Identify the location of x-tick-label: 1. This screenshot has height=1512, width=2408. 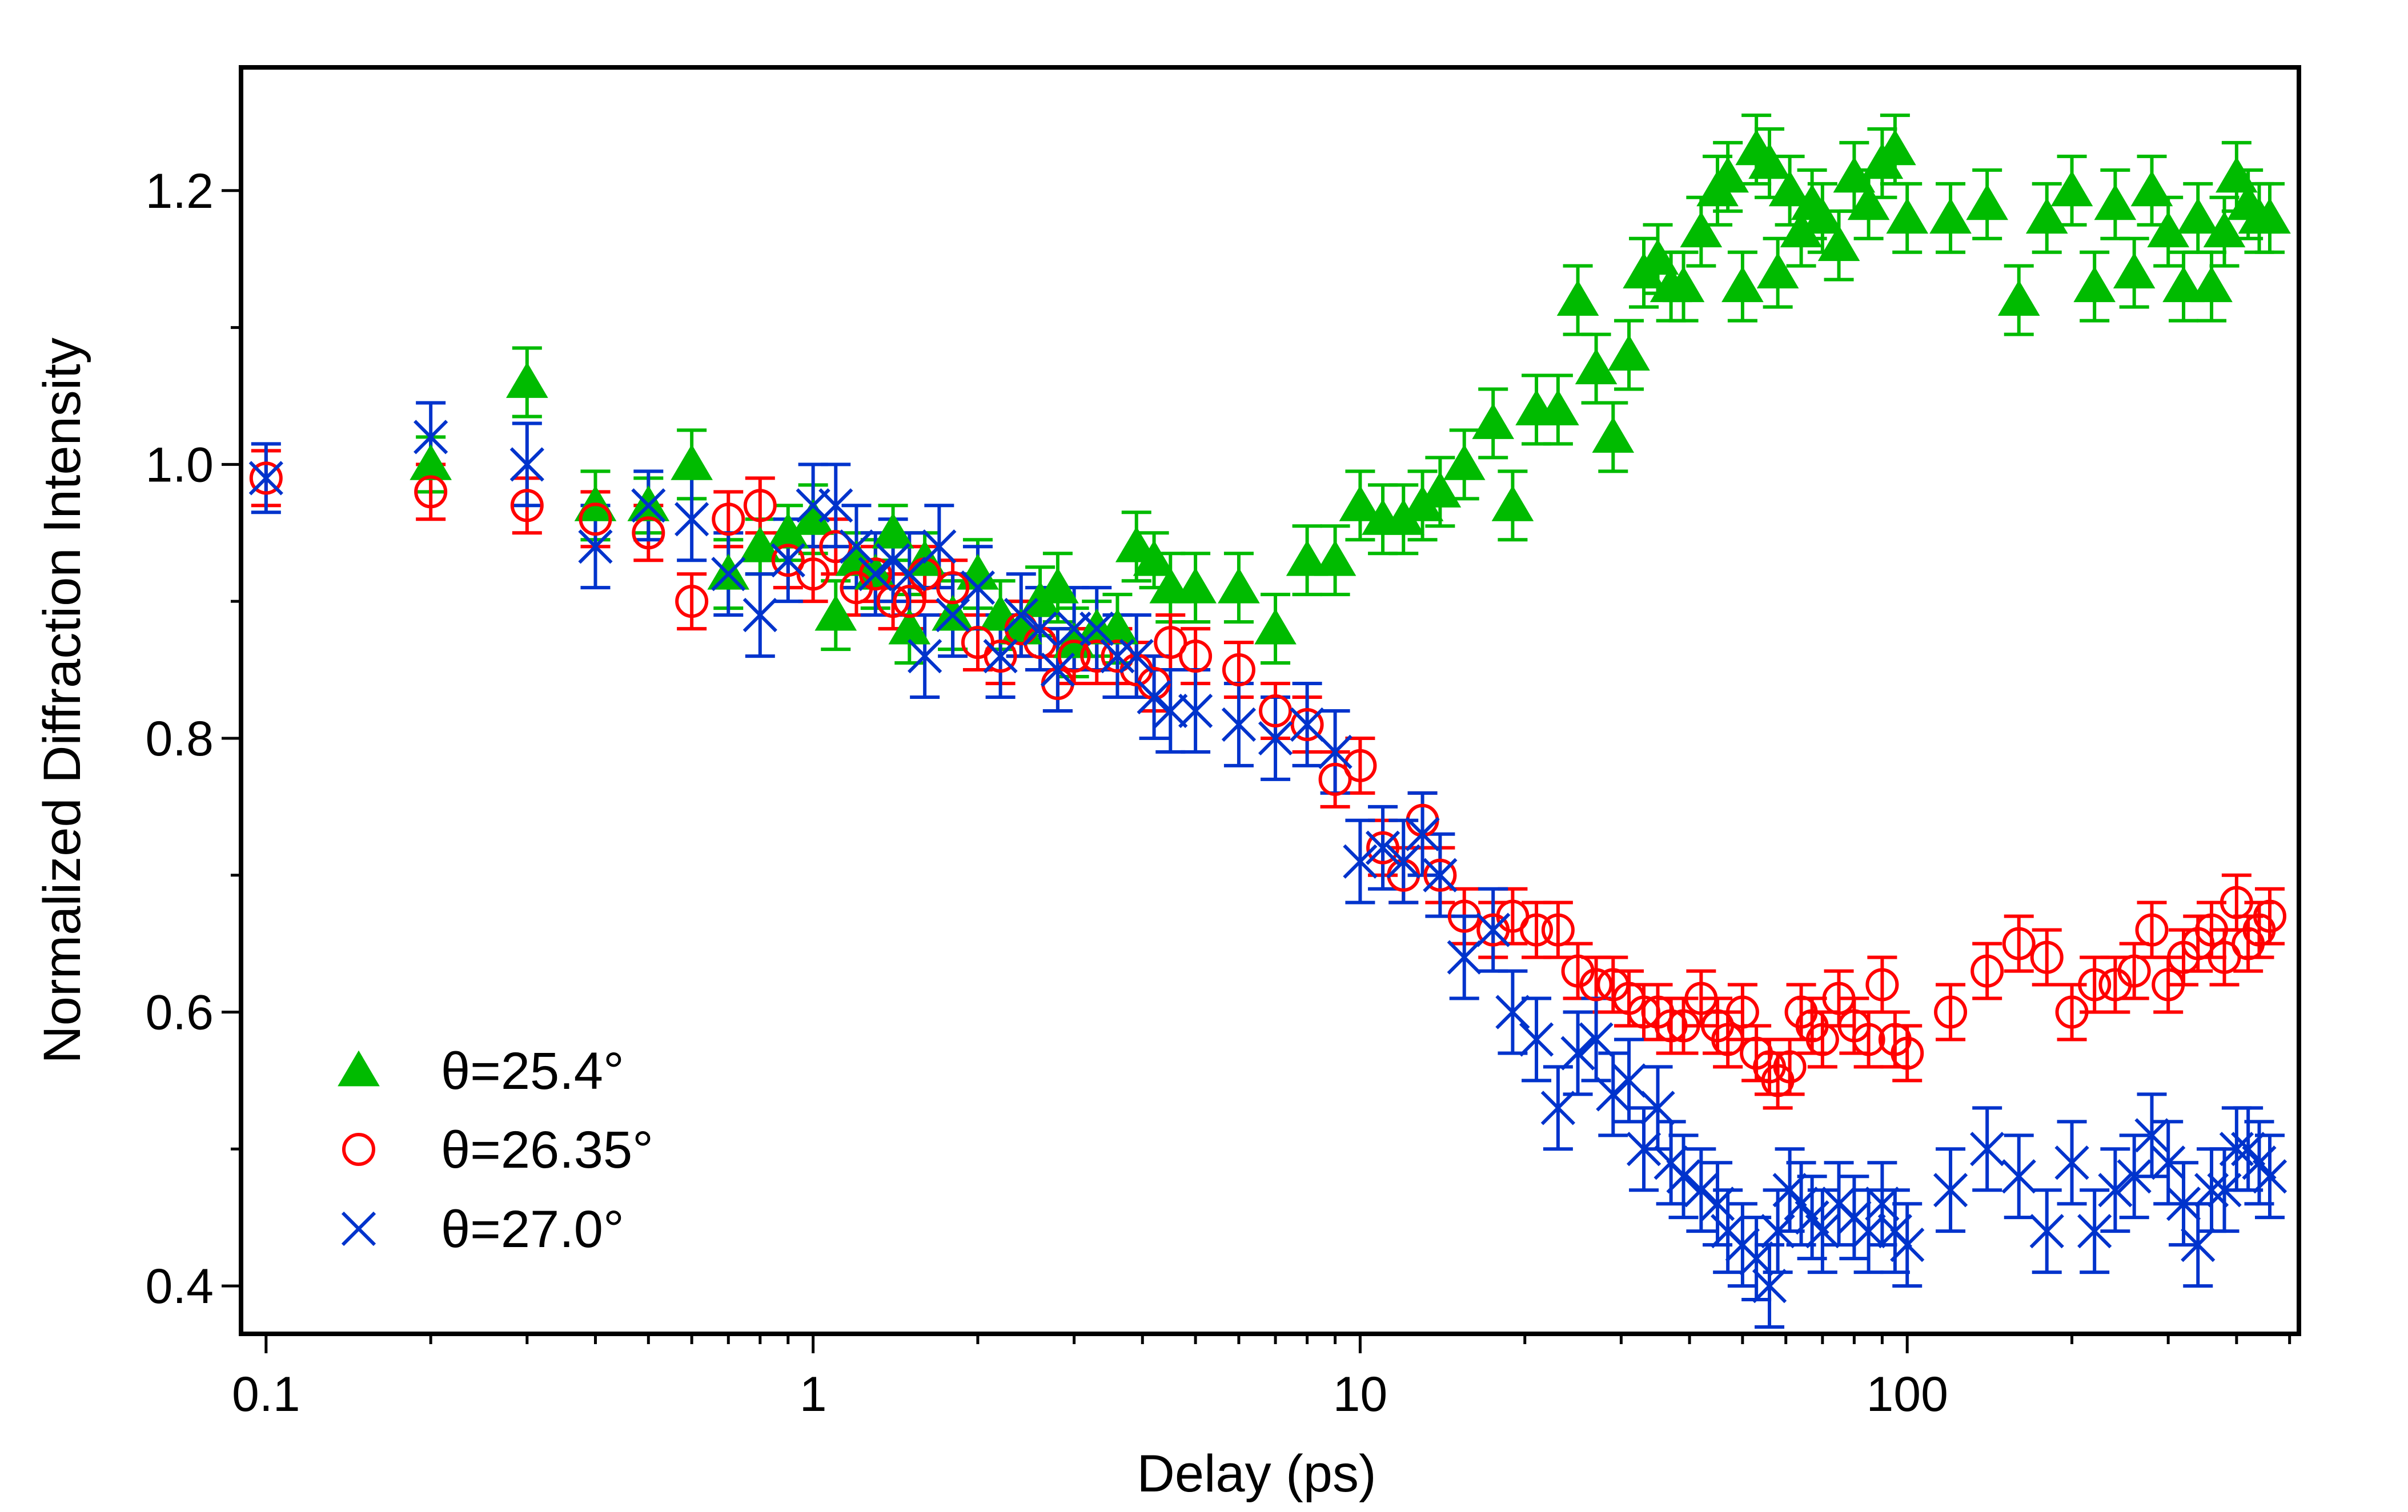
(813, 1394).